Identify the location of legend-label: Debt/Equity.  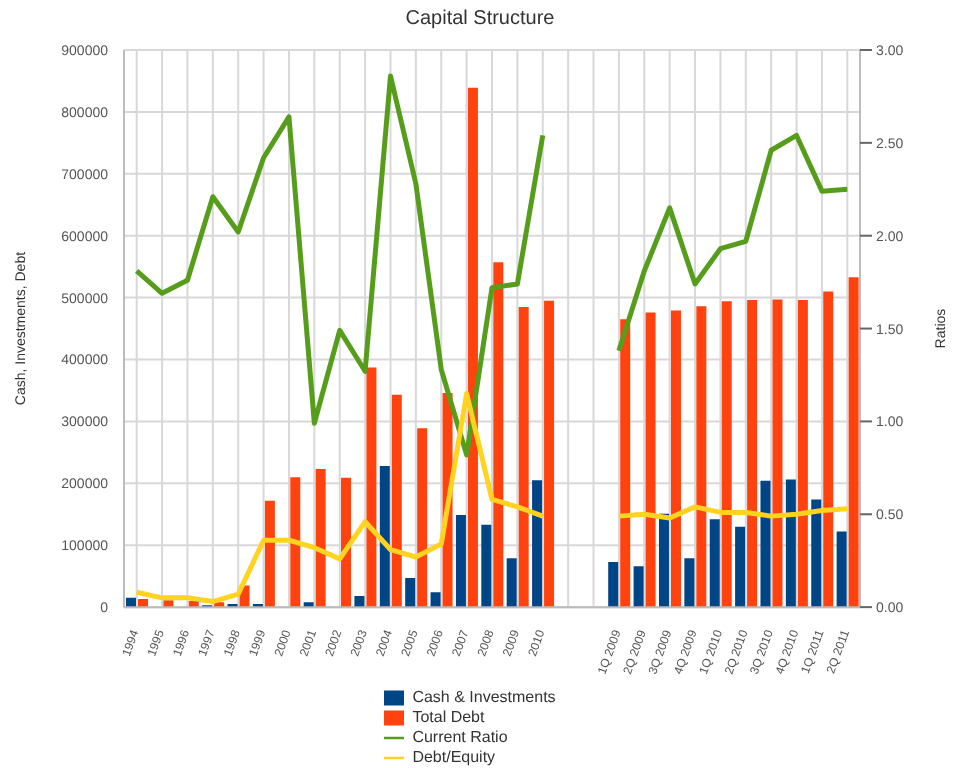
(454, 757).